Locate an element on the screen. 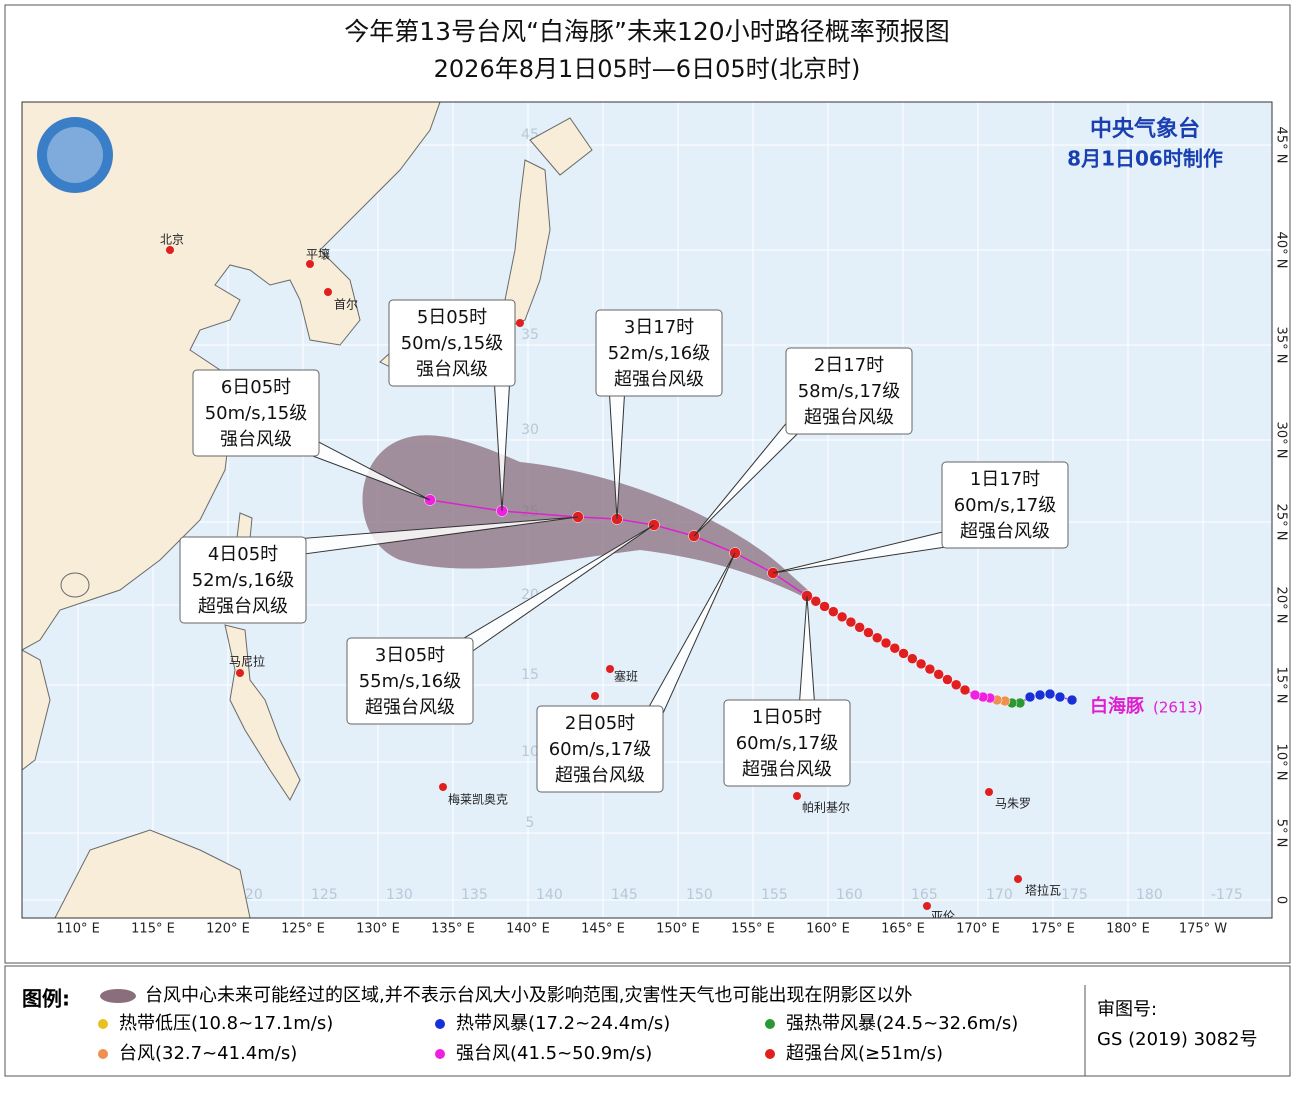  inner-lon-label: 125 is located at coordinates (324, 895).